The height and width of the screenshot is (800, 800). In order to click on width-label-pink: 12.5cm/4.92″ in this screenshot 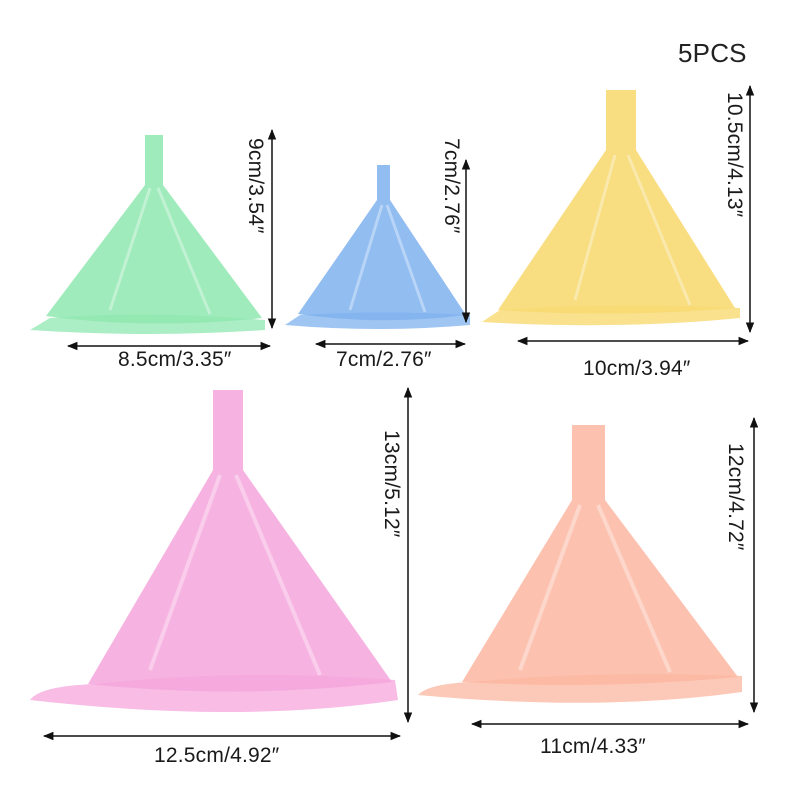, I will do `click(217, 755)`.